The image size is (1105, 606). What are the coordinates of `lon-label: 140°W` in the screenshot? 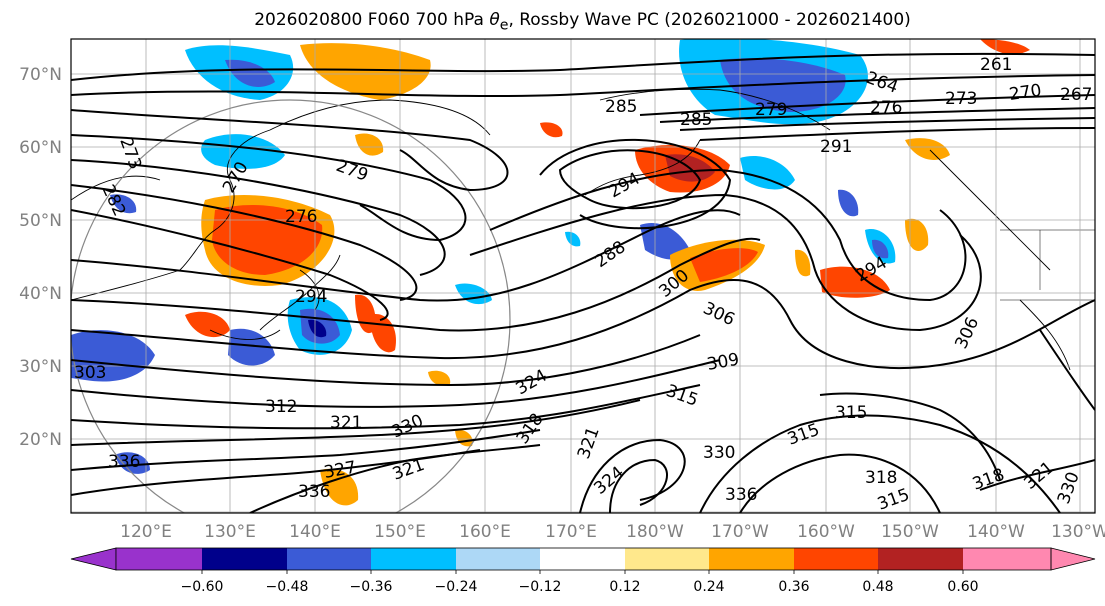 It's located at (996, 532).